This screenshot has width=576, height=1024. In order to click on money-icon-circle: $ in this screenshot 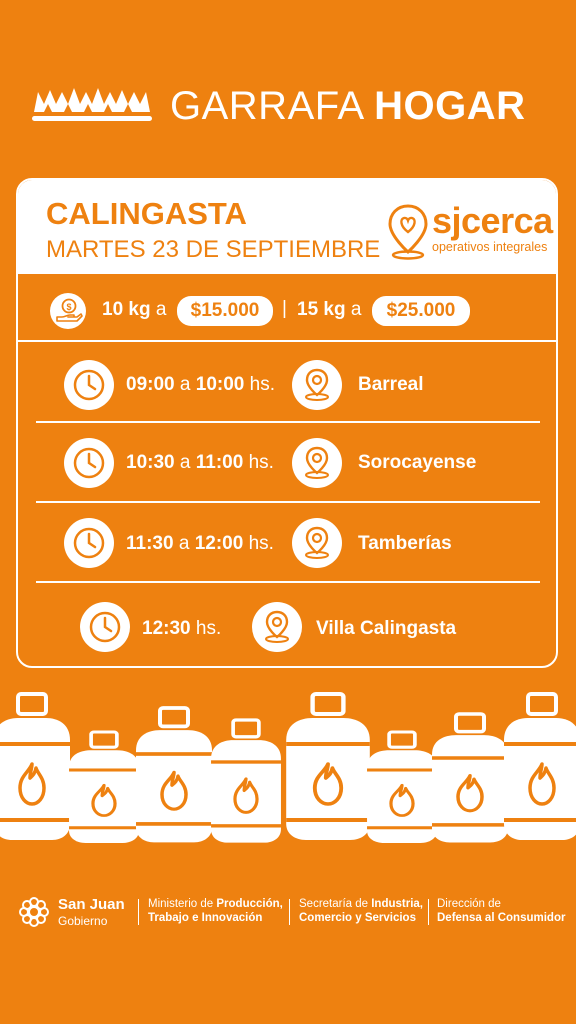, I will do `click(68, 311)`.